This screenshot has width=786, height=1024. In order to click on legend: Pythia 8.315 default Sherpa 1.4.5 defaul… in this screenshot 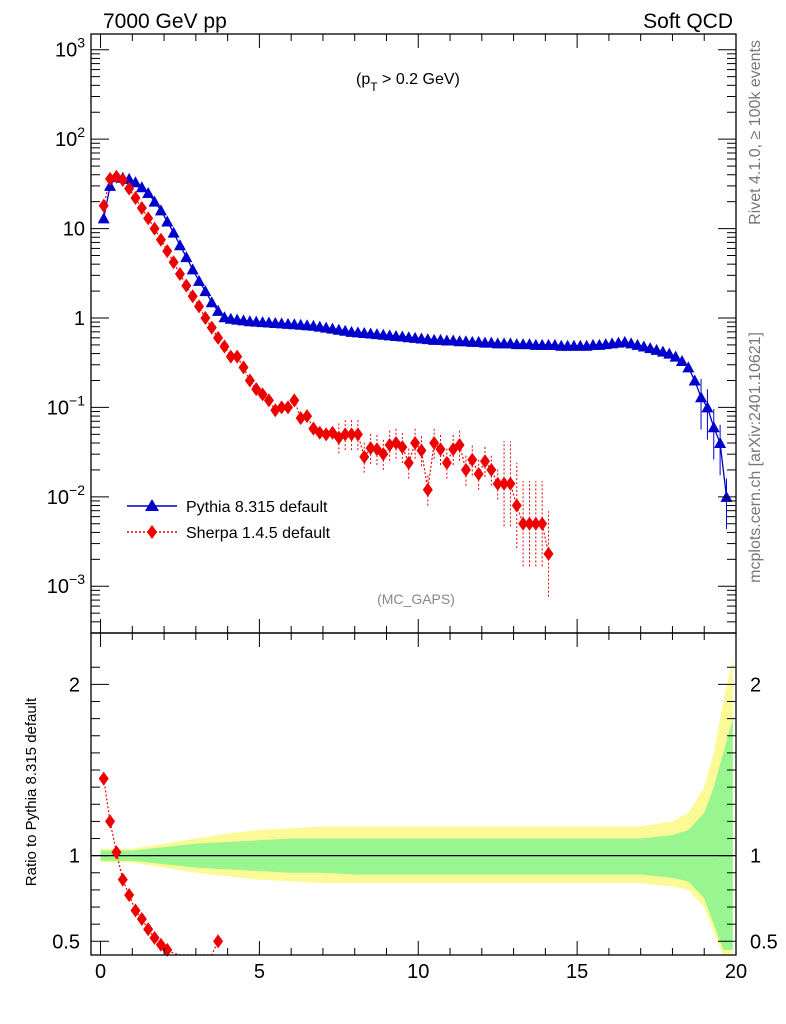, I will do `click(229, 520)`.